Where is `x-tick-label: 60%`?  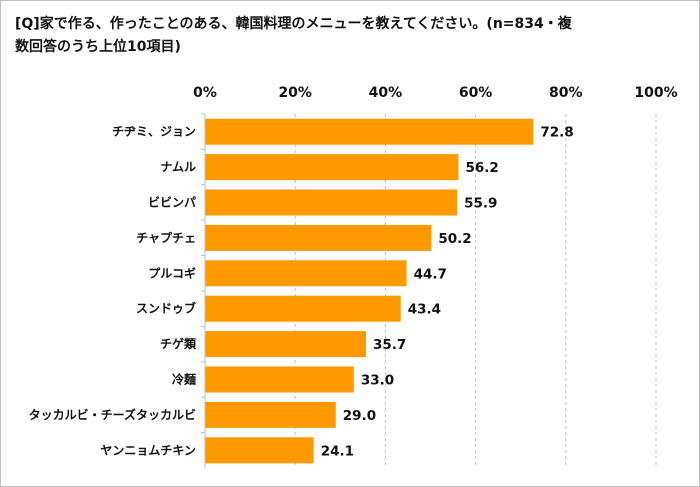 x-tick-label: 60% is located at coordinates (476, 93).